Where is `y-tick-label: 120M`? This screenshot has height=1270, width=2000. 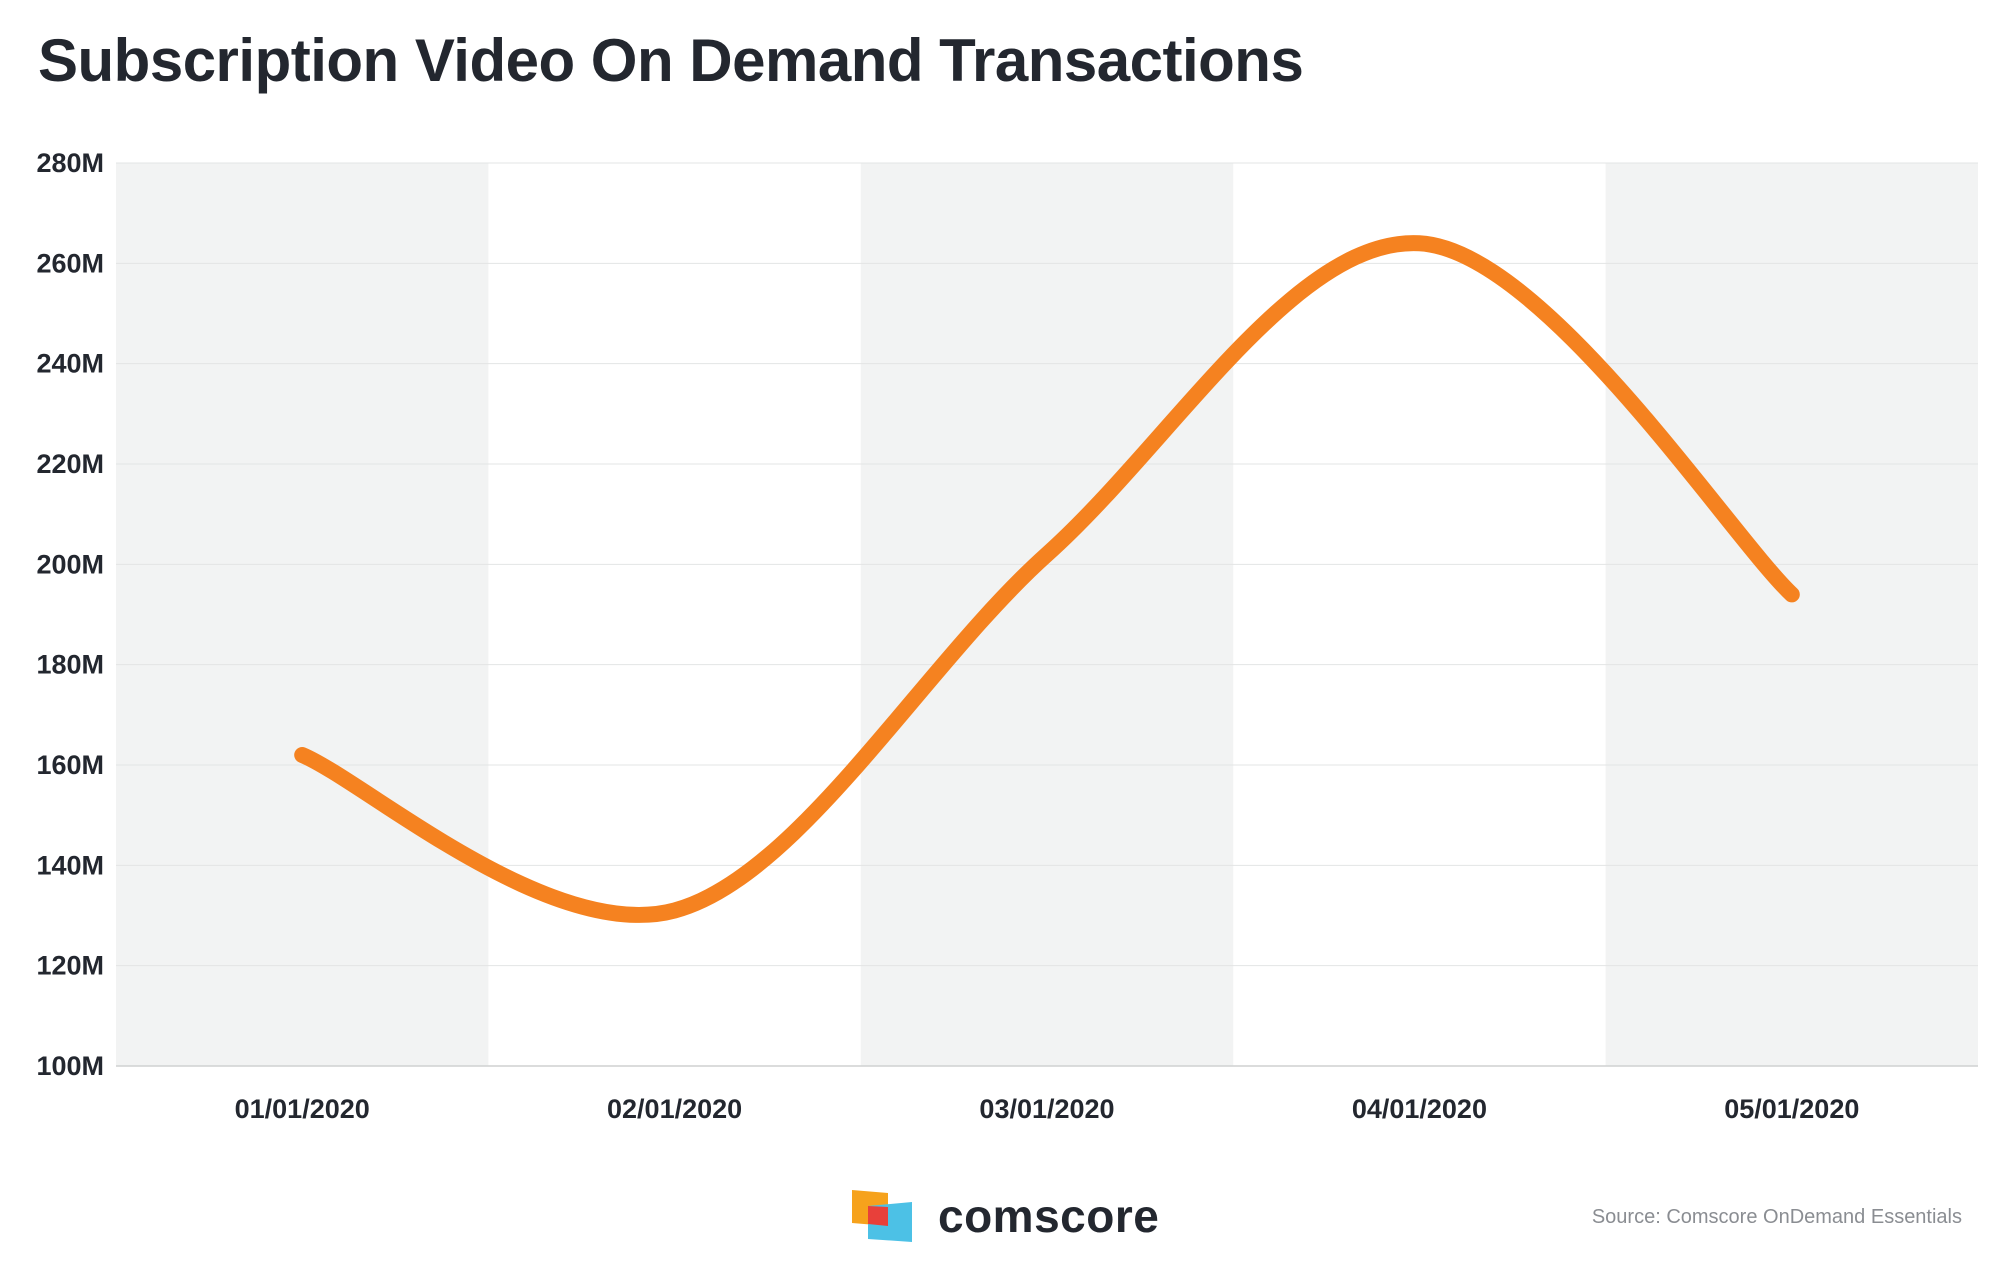 y-tick-label: 120M is located at coordinates (70, 966).